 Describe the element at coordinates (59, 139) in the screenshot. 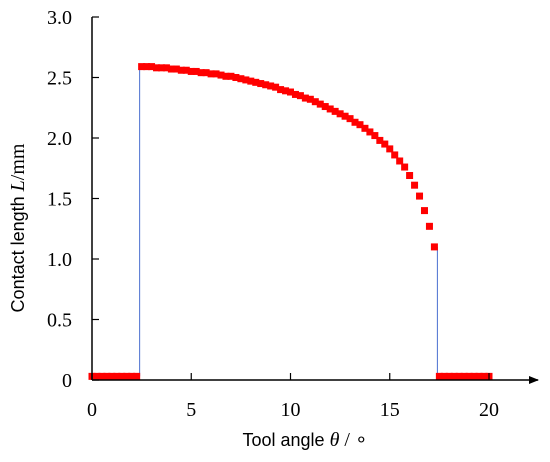

I see `y-tick-label: 2.0` at that location.